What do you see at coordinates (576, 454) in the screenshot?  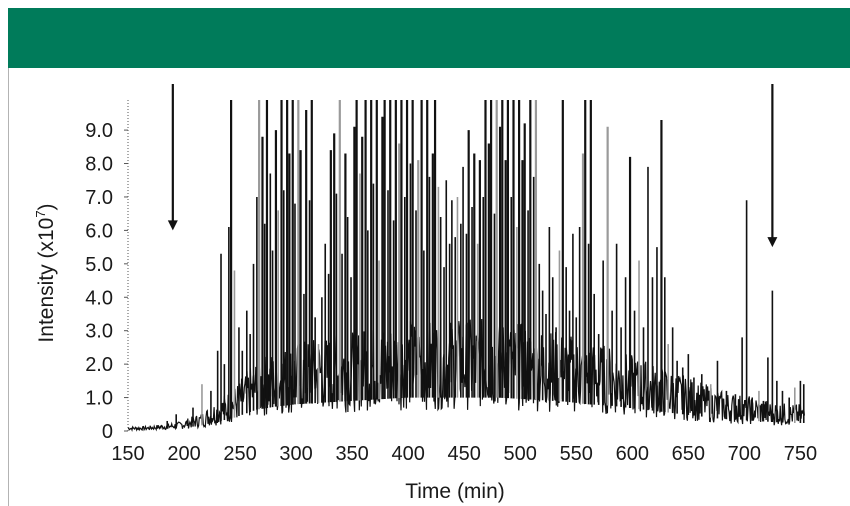 I see `x-tick-label: 550` at bounding box center [576, 454].